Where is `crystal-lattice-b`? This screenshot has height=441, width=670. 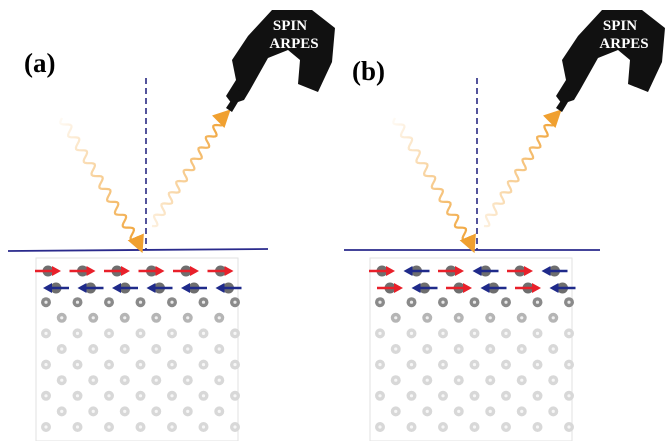
crystal-lattice-b is located at coordinates (471, 349).